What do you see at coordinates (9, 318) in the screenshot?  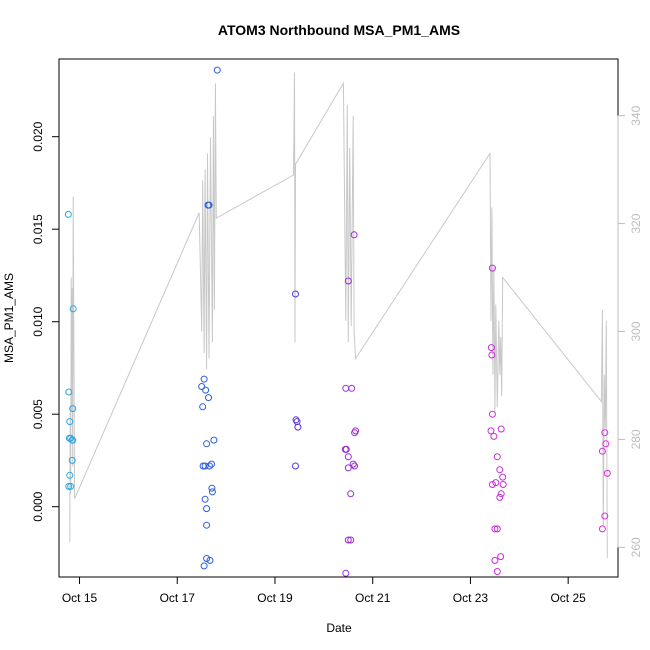 I see `y-axis-label: MSA_PM1_AMS` at bounding box center [9, 318].